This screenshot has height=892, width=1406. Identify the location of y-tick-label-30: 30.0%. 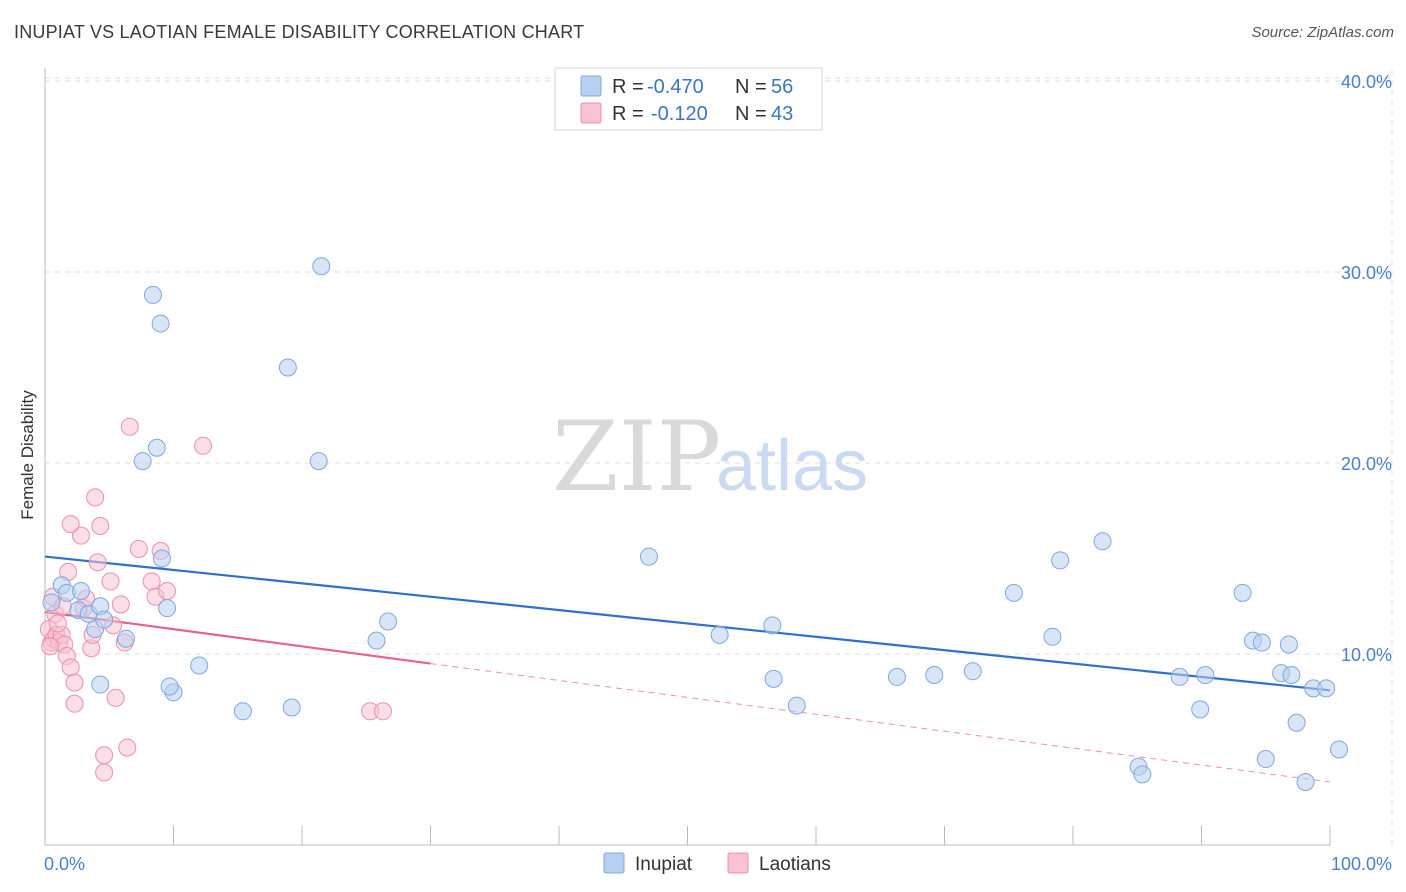
(1366, 273).